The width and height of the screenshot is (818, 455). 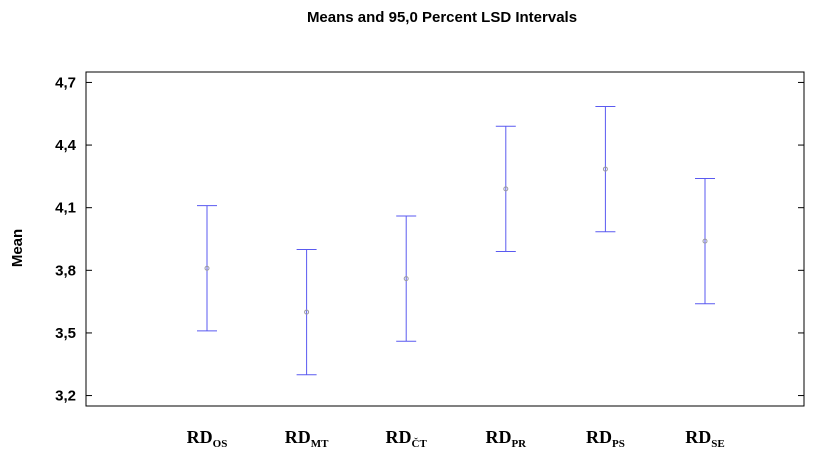 What do you see at coordinates (65, 396) in the screenshot?
I see `y-tick-label: 3,2` at bounding box center [65, 396].